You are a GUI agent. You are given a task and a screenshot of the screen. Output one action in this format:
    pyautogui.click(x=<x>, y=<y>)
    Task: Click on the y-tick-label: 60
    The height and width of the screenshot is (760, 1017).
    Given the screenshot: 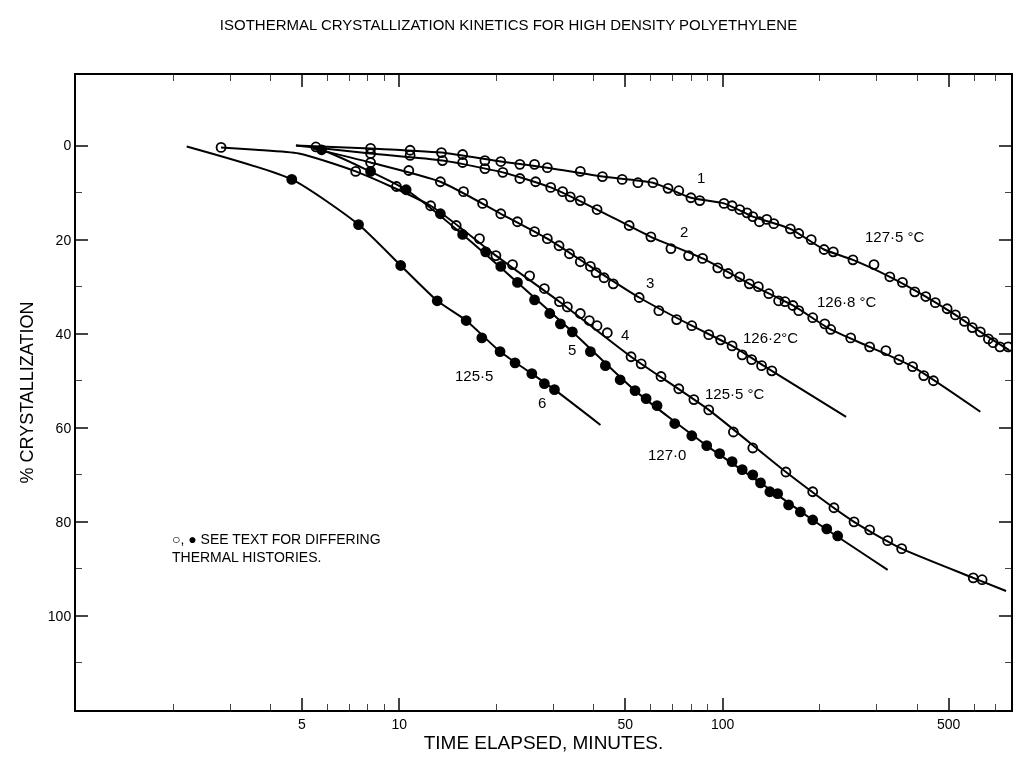 What is the action you would take?
    pyautogui.click(x=63, y=427)
    